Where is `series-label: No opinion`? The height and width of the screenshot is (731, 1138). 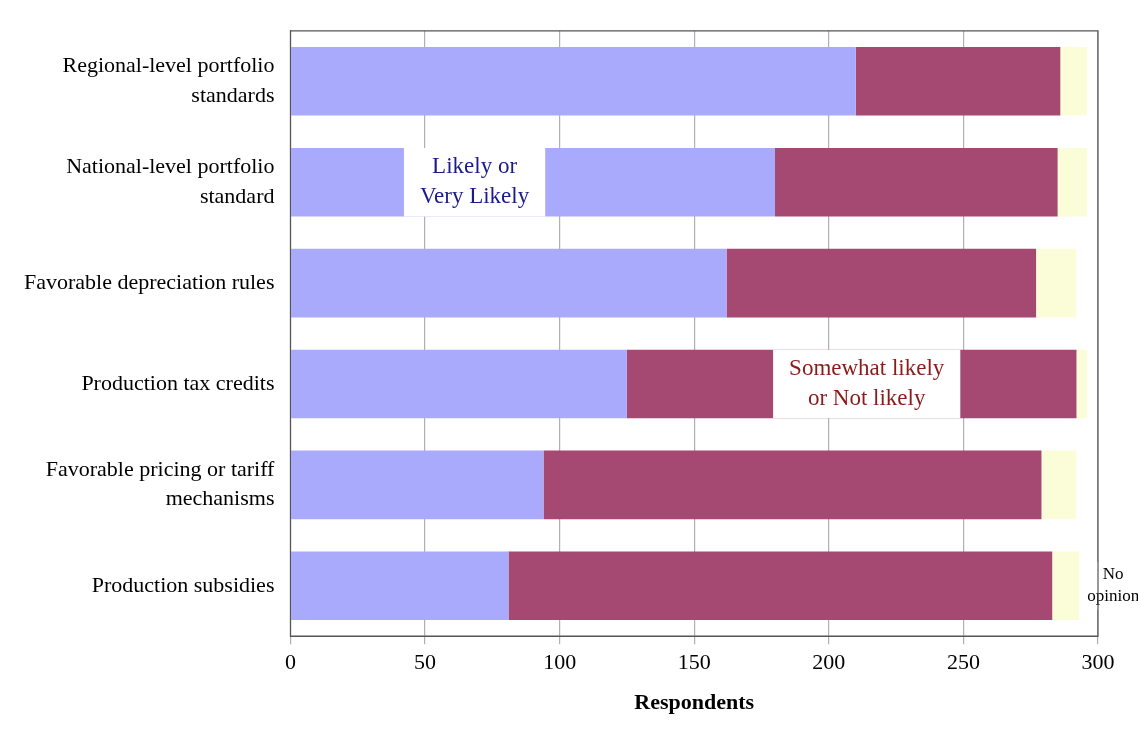 series-label: No opinion is located at coordinates (1112, 585).